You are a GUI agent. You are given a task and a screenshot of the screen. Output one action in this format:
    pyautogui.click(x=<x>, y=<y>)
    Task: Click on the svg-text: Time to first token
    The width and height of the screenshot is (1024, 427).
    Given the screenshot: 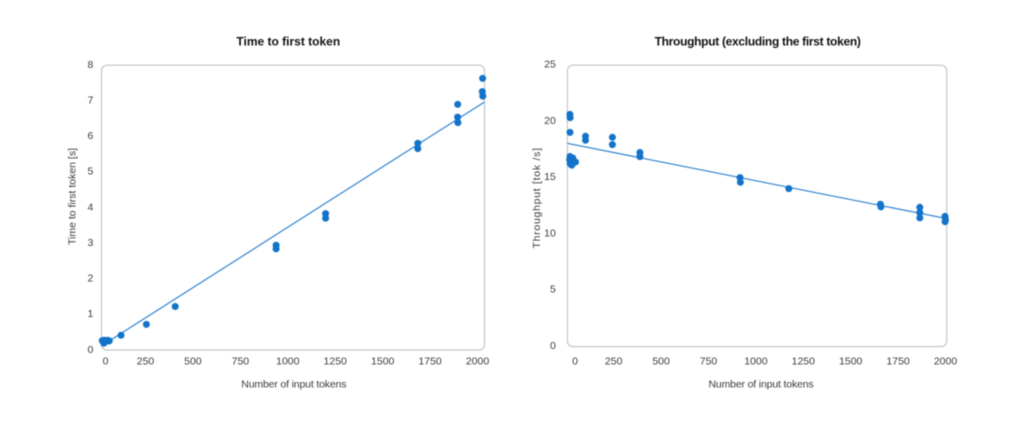 What is the action you would take?
    pyautogui.click(x=288, y=41)
    